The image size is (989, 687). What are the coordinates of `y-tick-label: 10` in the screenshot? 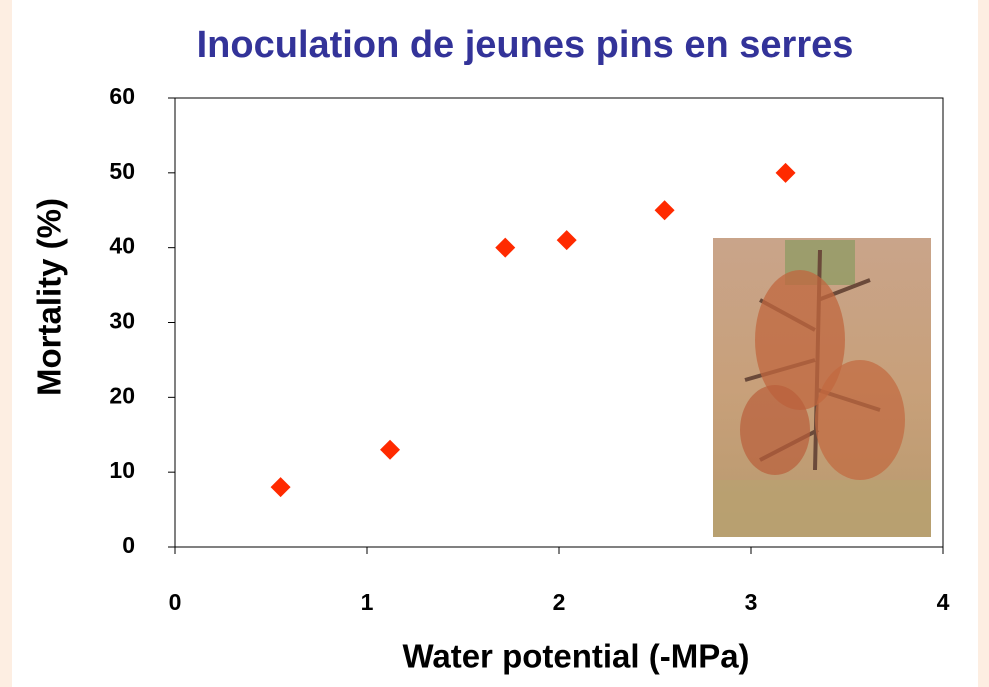 It's located at (122, 470).